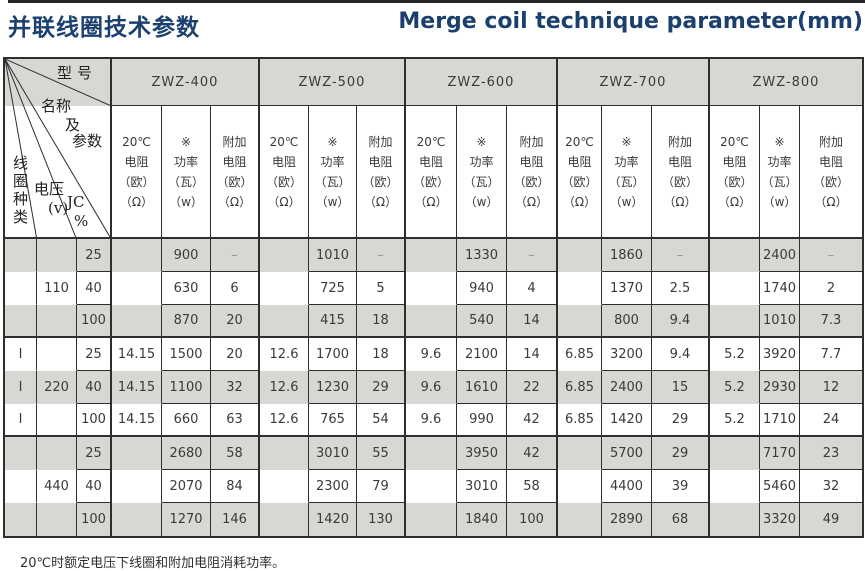 The height and width of the screenshot is (571, 865). What do you see at coordinates (87, 141) in the screenshot?
I see `corner-label-parameter: 参数` at bounding box center [87, 141].